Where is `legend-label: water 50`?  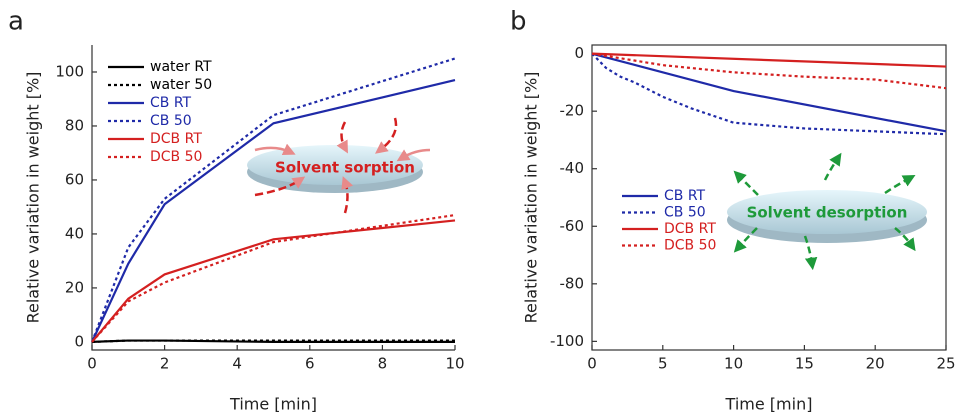
legend-label: water 50 is located at coordinates (181, 85).